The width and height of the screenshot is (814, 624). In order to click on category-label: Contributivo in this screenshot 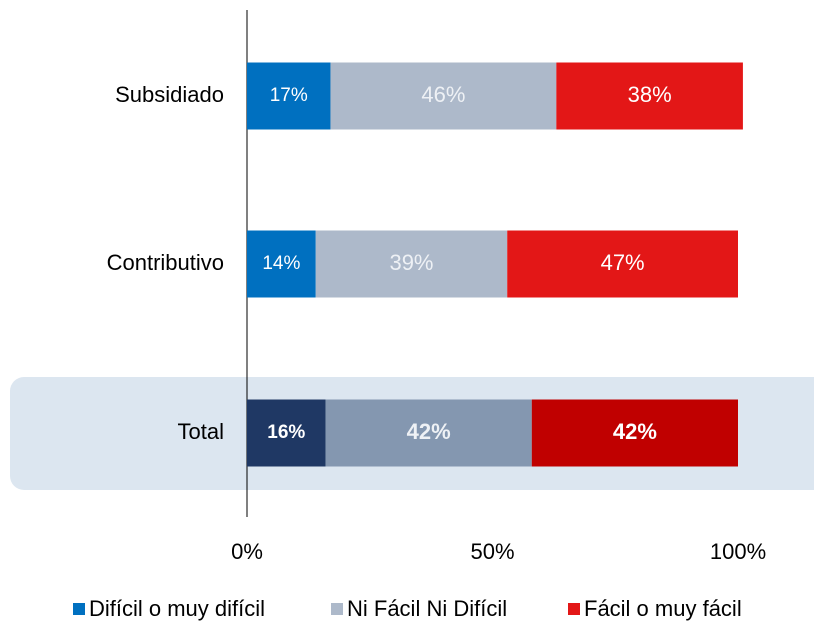, I will do `click(165, 262)`.